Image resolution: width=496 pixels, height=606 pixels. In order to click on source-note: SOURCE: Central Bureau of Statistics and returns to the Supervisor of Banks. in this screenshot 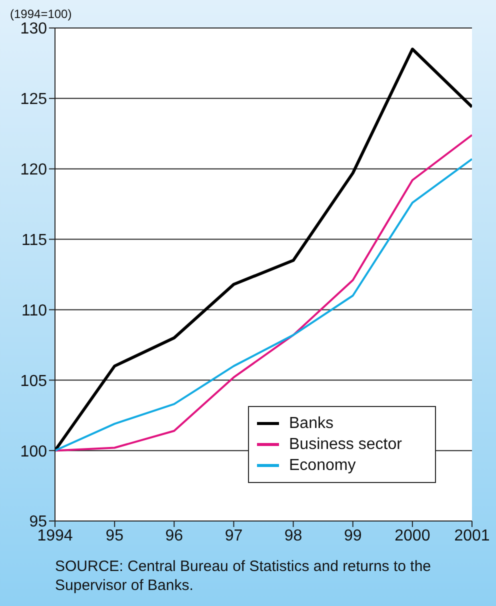, I will do `click(243, 576)`.